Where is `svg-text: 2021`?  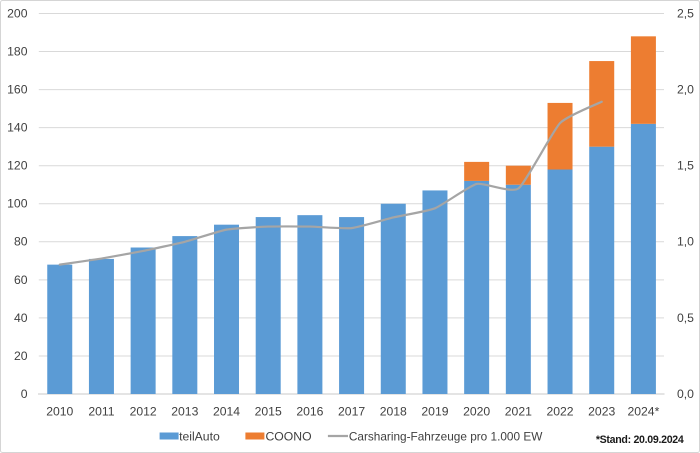
svg-text: 2021 is located at coordinates (518, 412).